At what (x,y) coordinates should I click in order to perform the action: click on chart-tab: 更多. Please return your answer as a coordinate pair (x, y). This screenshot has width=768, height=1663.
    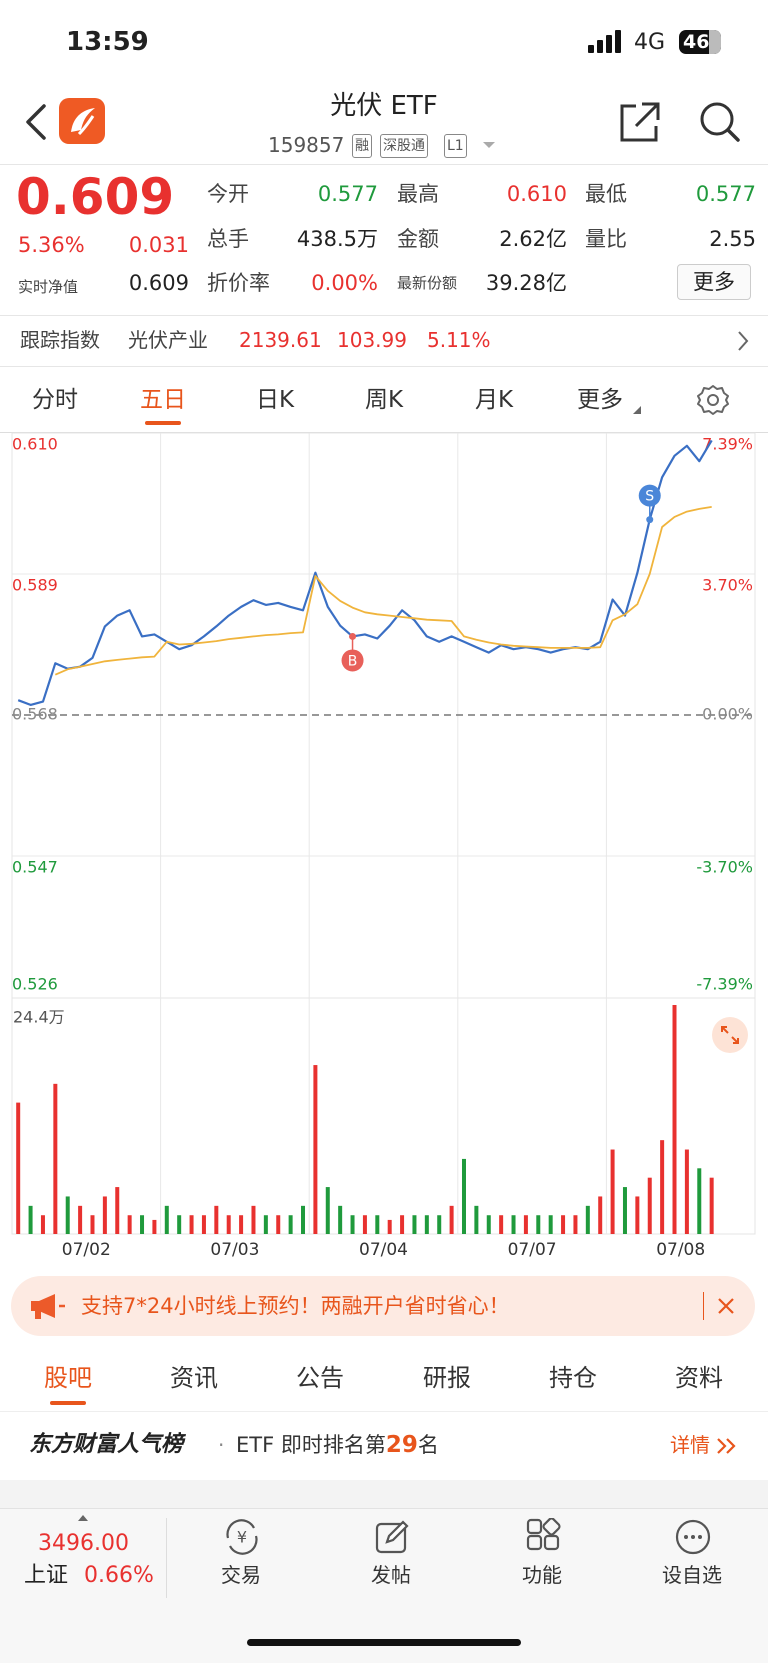
    Looking at the image, I should click on (600, 400).